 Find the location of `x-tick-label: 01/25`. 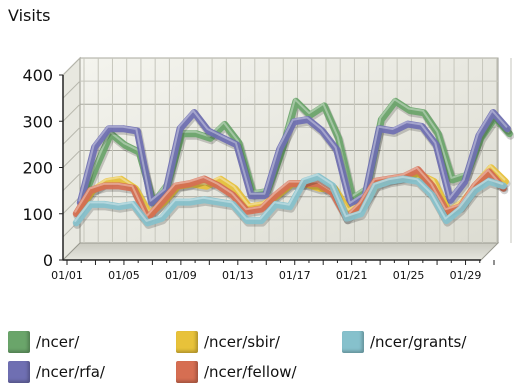

x-tick-label: 01/25 is located at coordinates (409, 275).